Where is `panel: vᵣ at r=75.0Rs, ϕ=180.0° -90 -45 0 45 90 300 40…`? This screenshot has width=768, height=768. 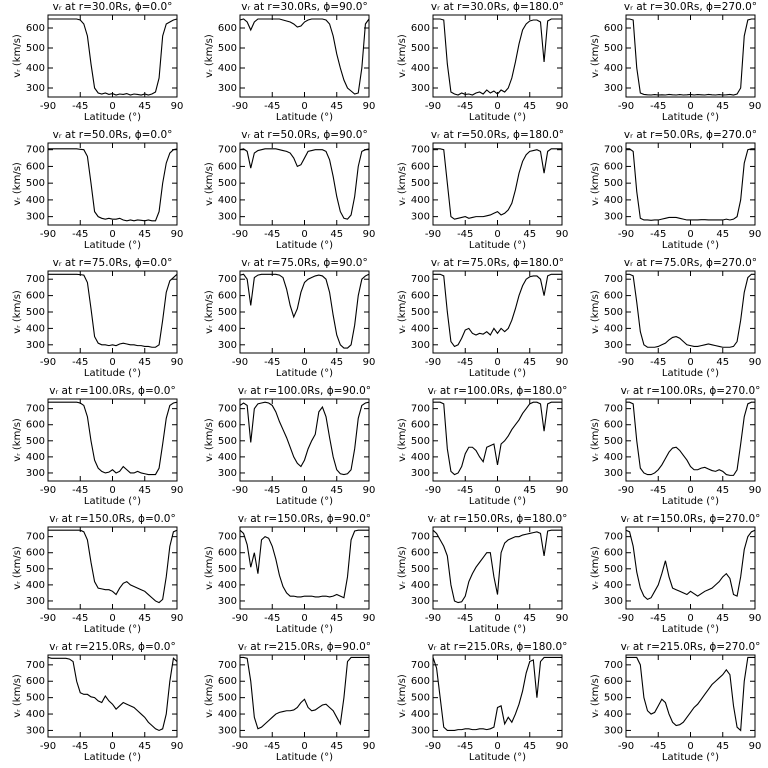
panel: vᵣ at r=75.0Rs, ϕ=180.0° -90 -45 0 45 90 300 40… is located at coordinates (482, 318).